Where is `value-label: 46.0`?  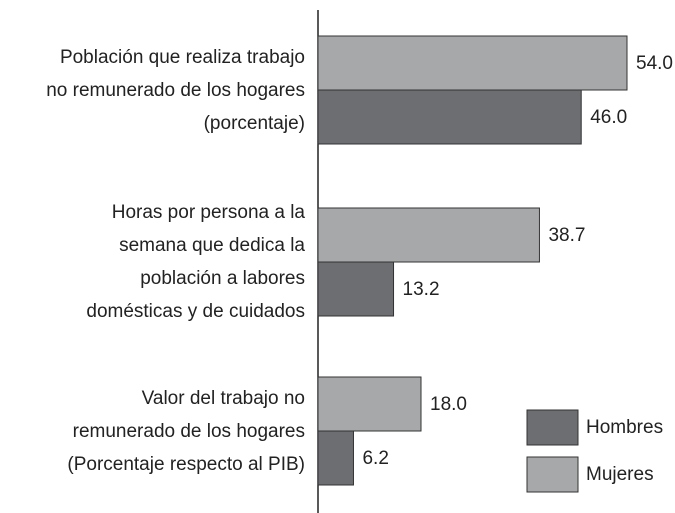 value-label: 46.0 is located at coordinates (608, 117).